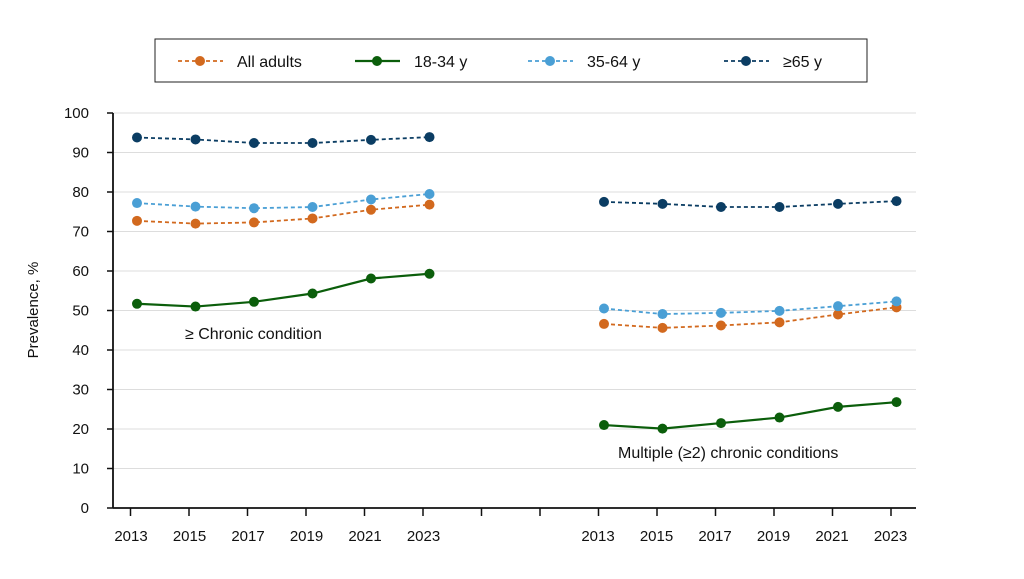 The height and width of the screenshot is (579, 1024). I want to click on panel-label-multiple: Multiple (≥2) chronic conditions, so click(728, 453).